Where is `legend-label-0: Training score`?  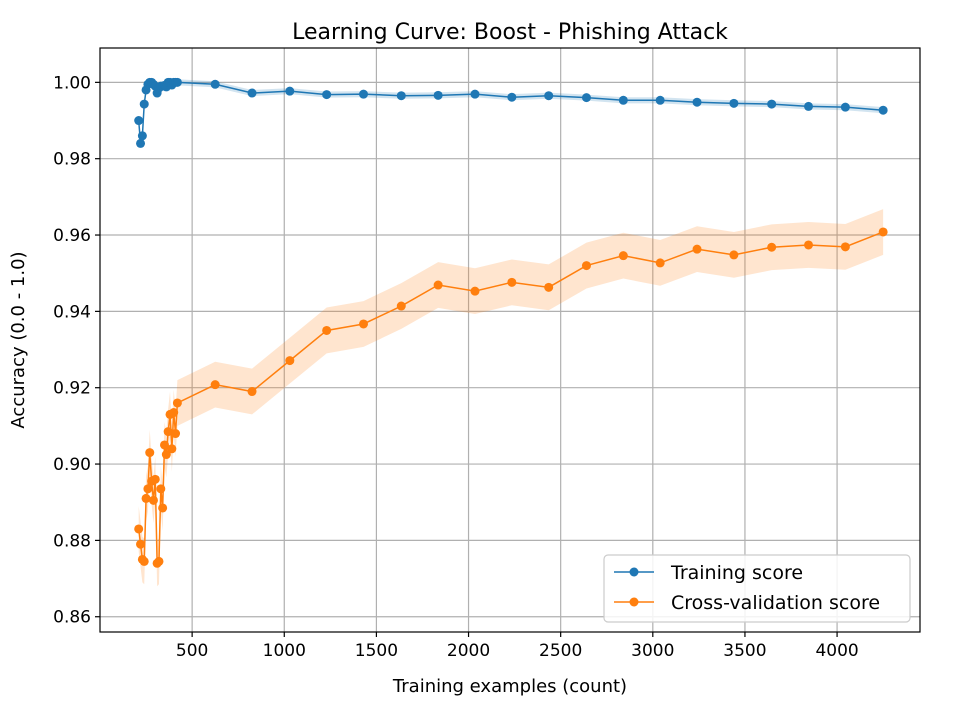 legend-label-0: Training score is located at coordinates (736, 573).